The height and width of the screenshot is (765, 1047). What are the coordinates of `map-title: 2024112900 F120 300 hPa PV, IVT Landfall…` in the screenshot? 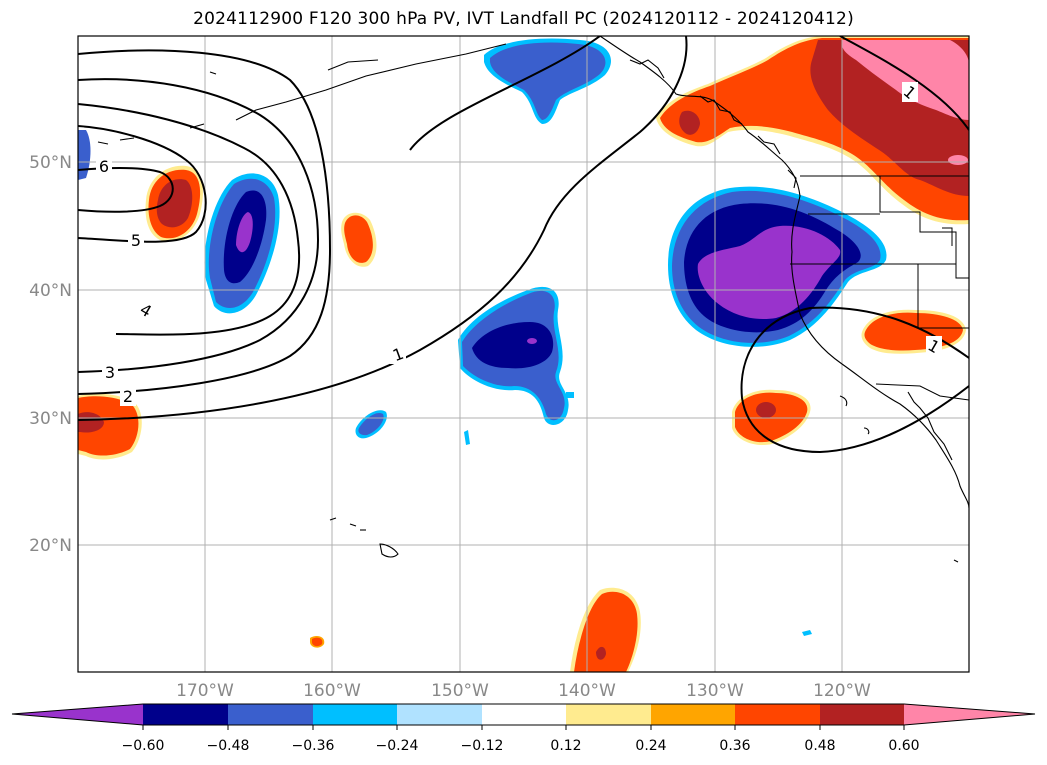 It's located at (523, 19).